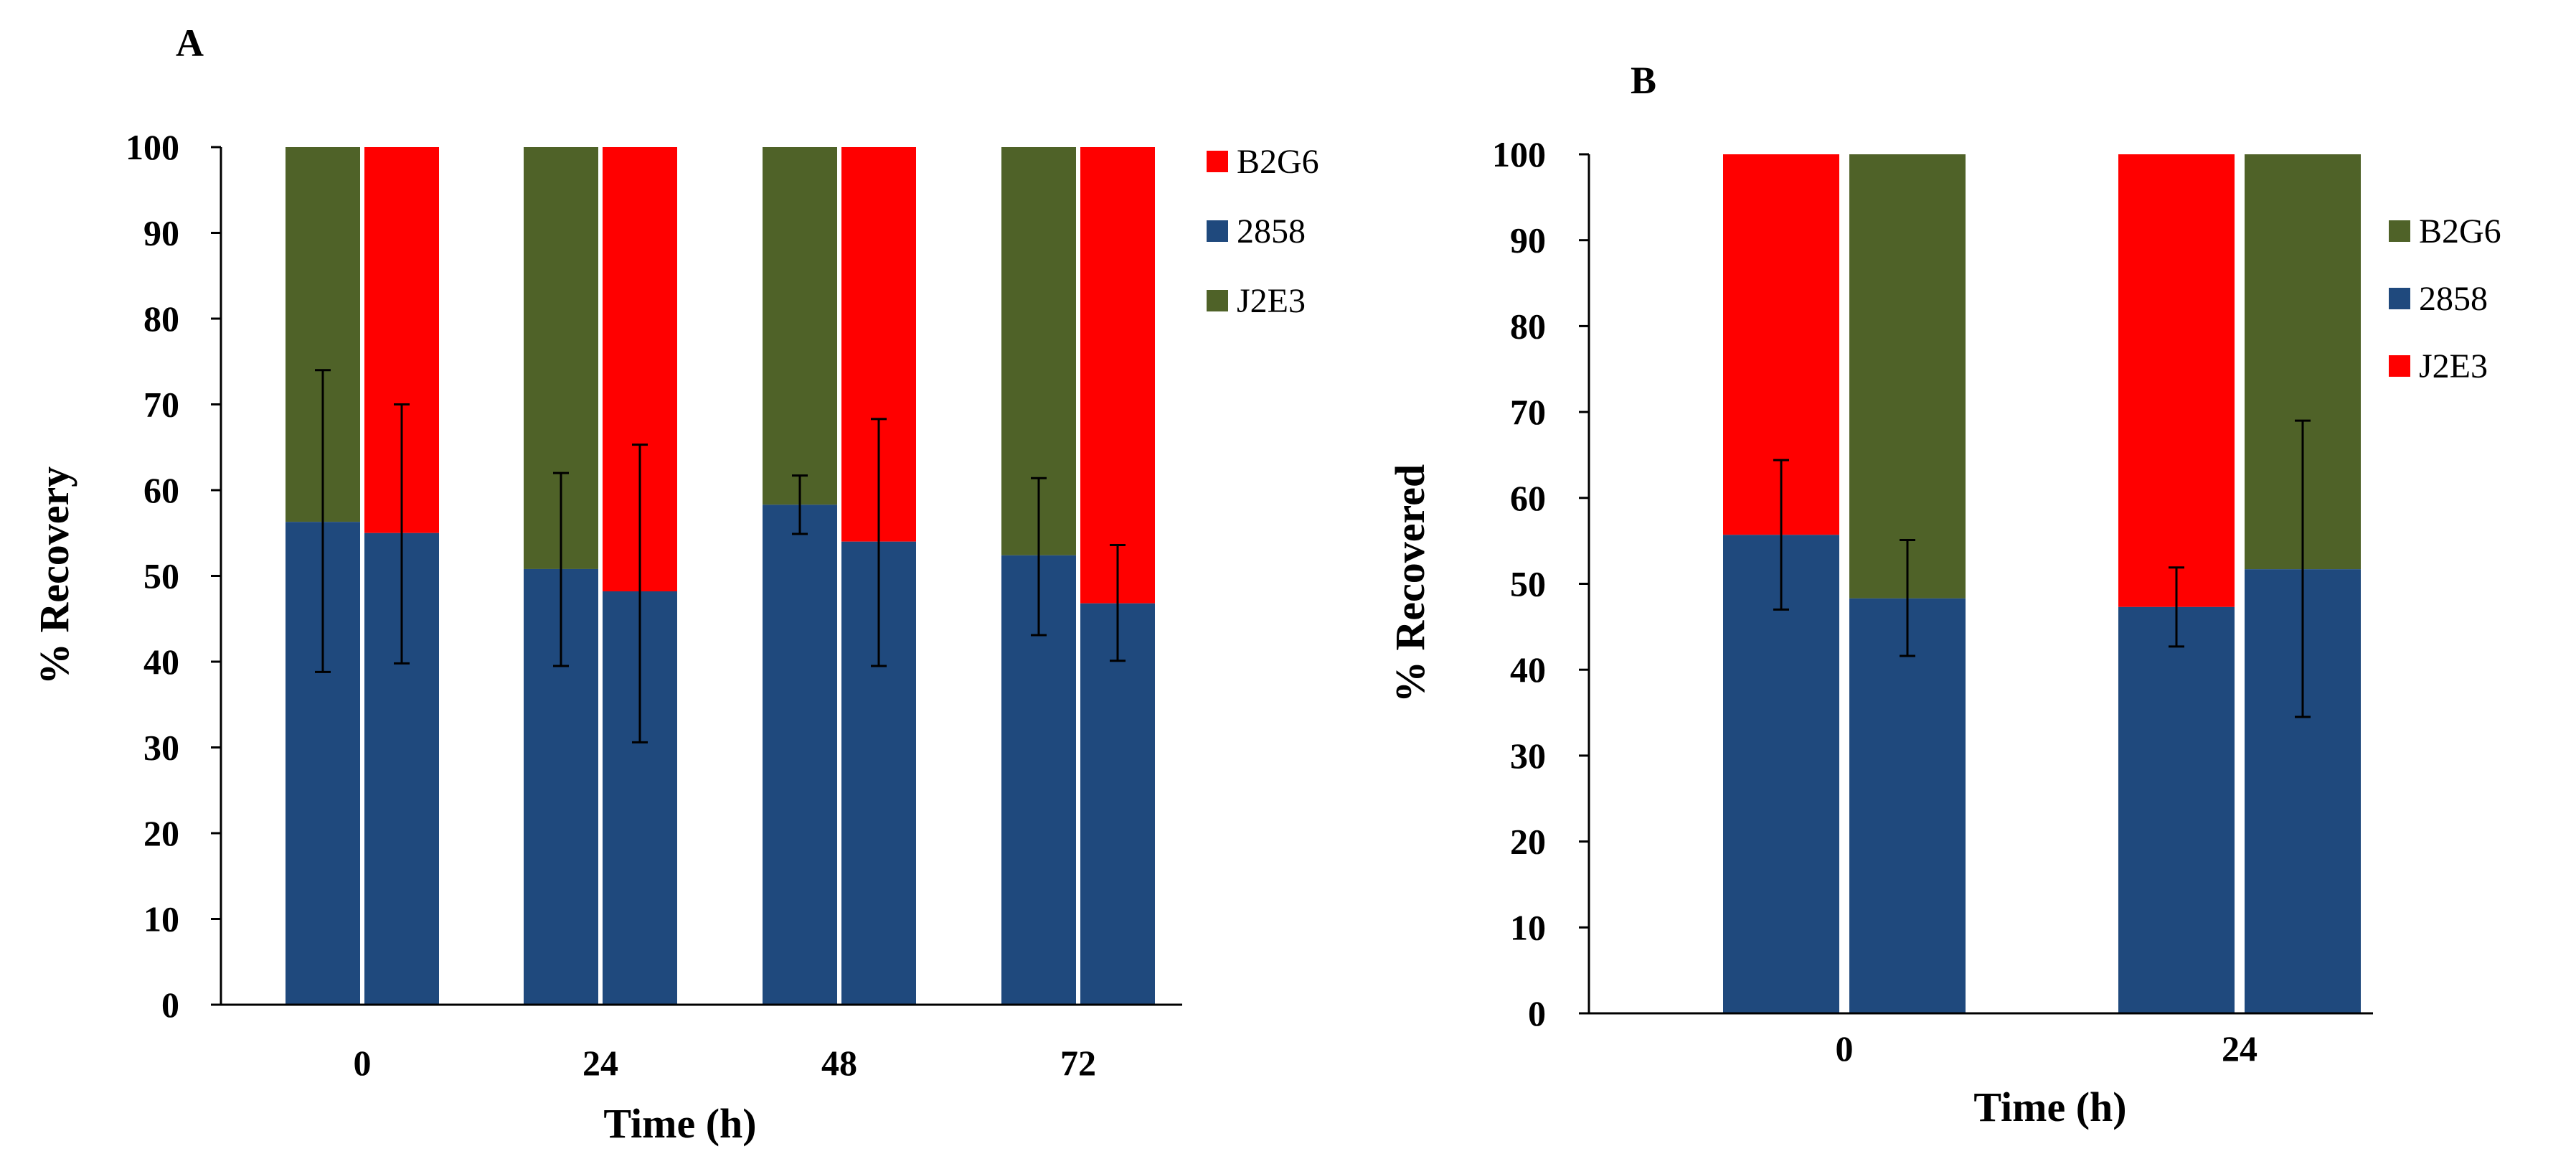 Image resolution: width=2576 pixels, height=1159 pixels. What do you see at coordinates (1643, 80) in the screenshot?
I see `panel-label: B` at bounding box center [1643, 80].